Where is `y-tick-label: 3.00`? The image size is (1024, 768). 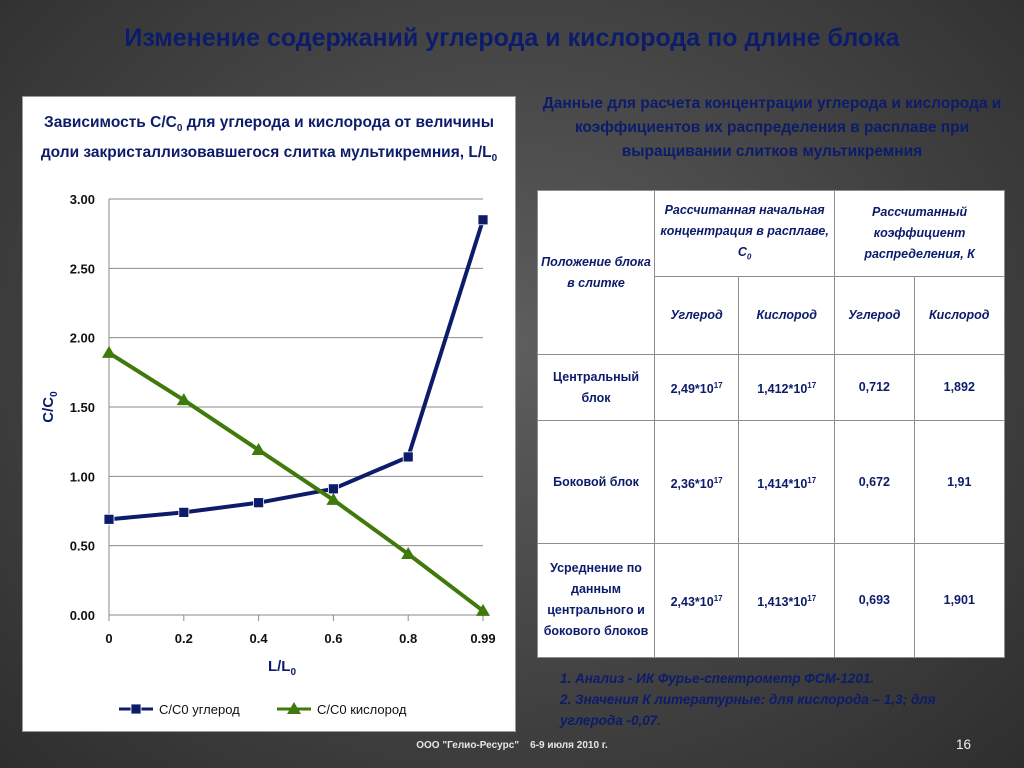
y-tick-label: 3.00 is located at coordinates (82, 199).